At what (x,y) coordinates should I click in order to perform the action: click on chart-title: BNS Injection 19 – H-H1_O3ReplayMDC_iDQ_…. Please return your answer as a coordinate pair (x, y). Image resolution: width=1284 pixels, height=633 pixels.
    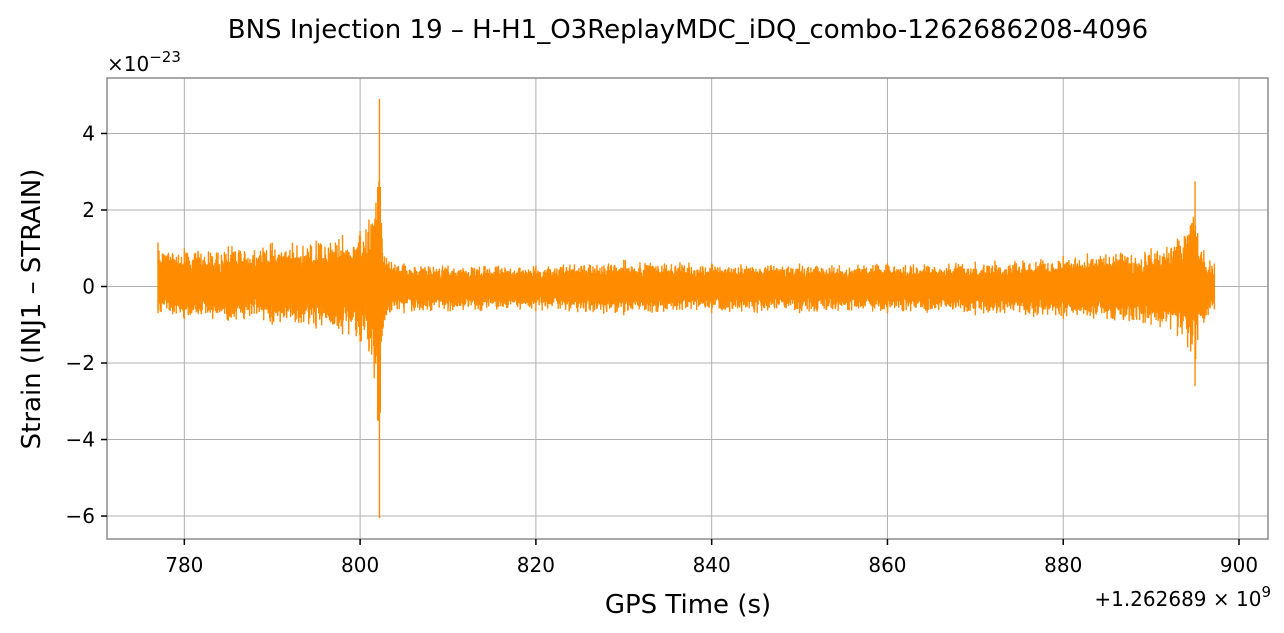
    Looking at the image, I should click on (688, 30).